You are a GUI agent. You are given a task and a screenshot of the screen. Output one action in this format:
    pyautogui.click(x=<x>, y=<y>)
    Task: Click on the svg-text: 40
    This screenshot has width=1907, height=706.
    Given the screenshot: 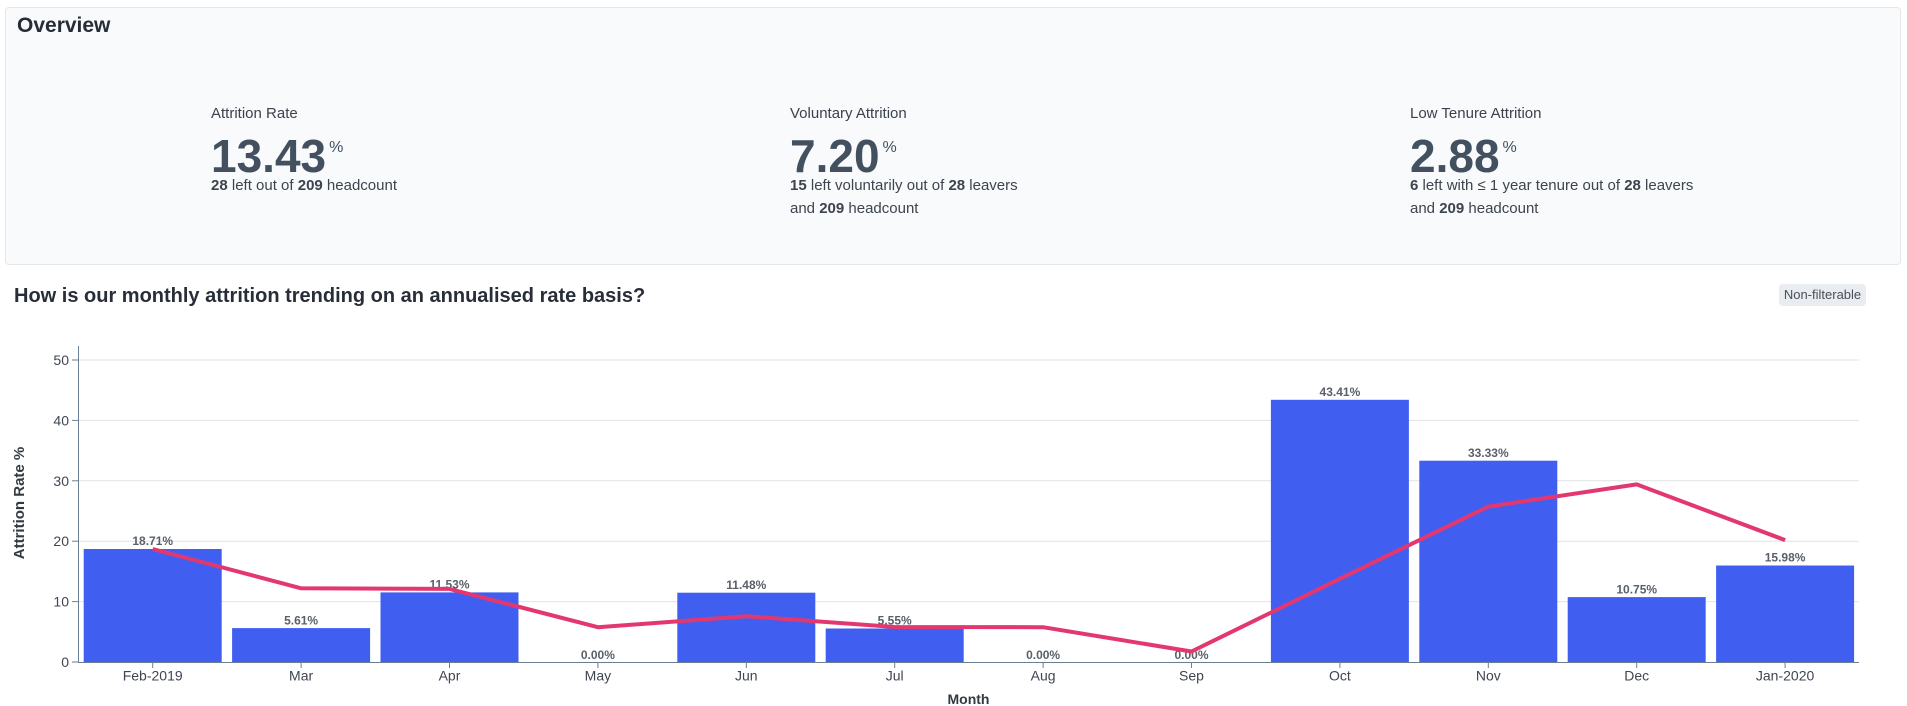 What is the action you would take?
    pyautogui.click(x=61, y=420)
    